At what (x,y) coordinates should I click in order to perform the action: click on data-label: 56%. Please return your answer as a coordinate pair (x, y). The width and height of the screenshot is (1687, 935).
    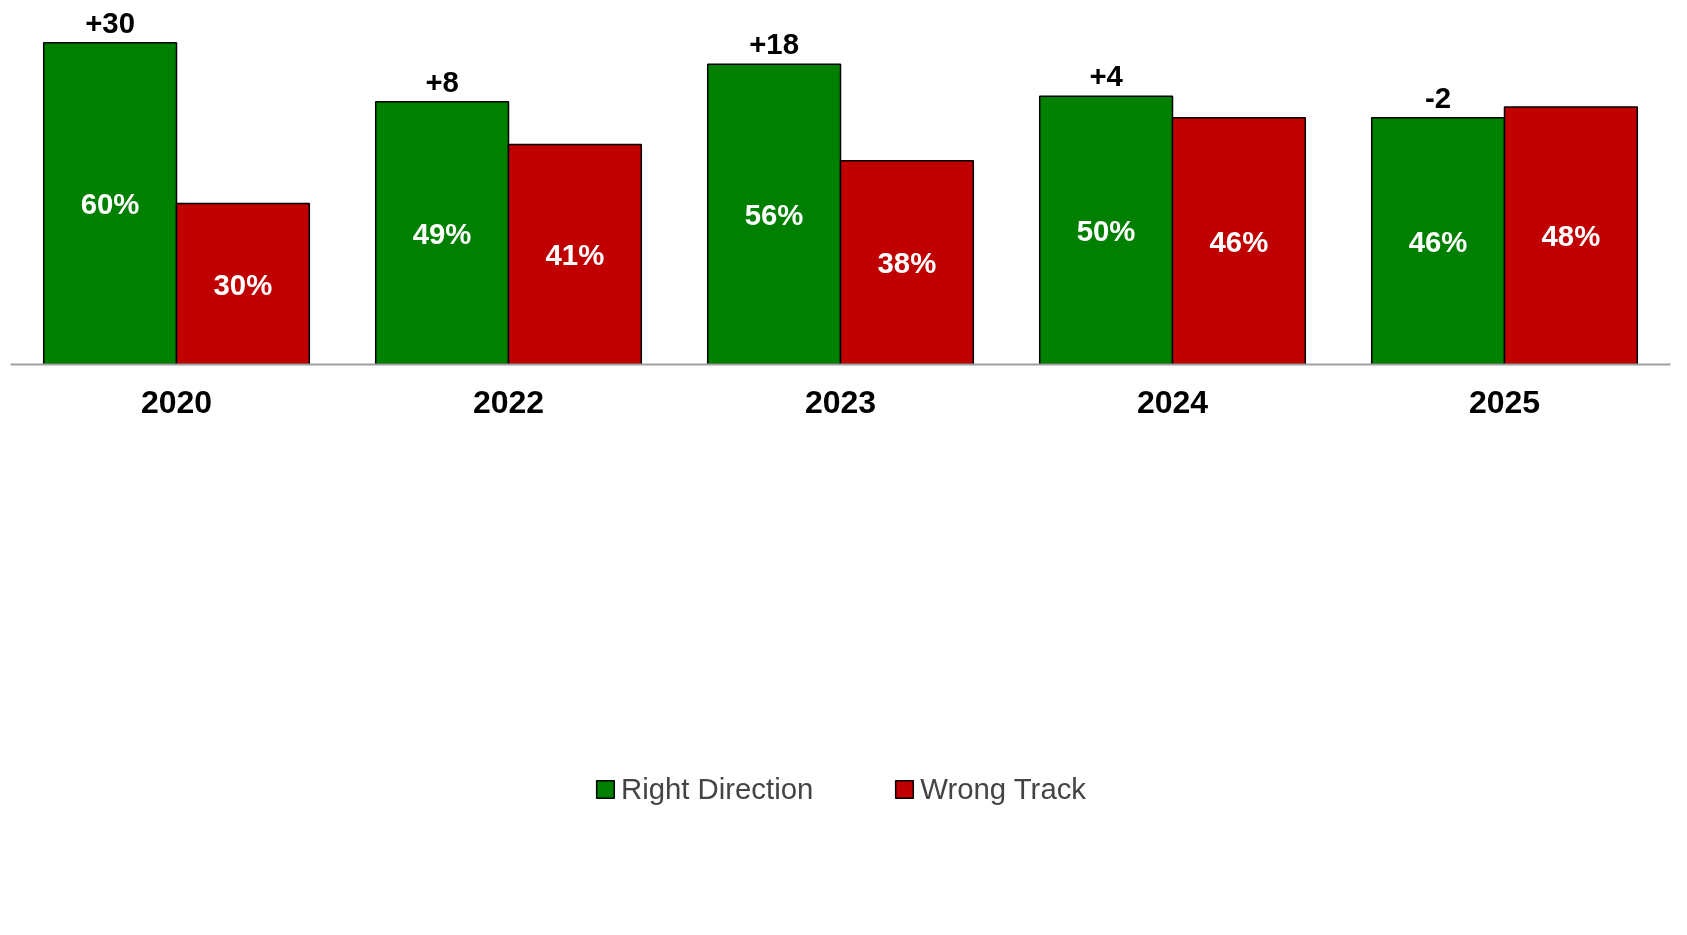
    Looking at the image, I should click on (774, 214).